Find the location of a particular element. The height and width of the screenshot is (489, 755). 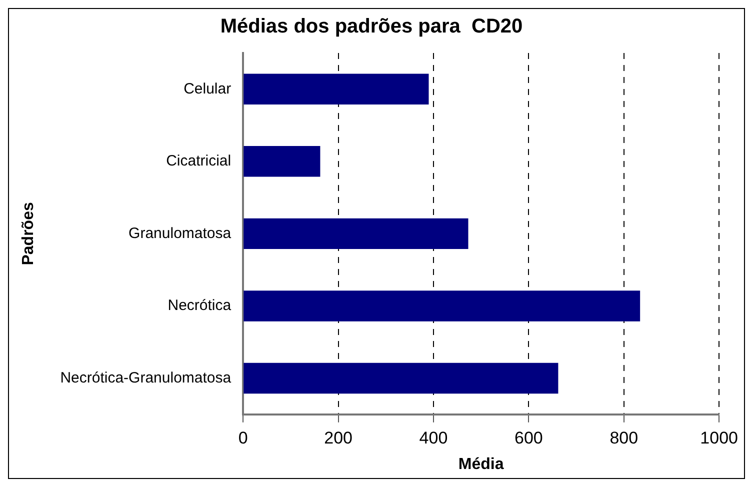

y-tick-label: Cicatricial is located at coordinates (199, 161).